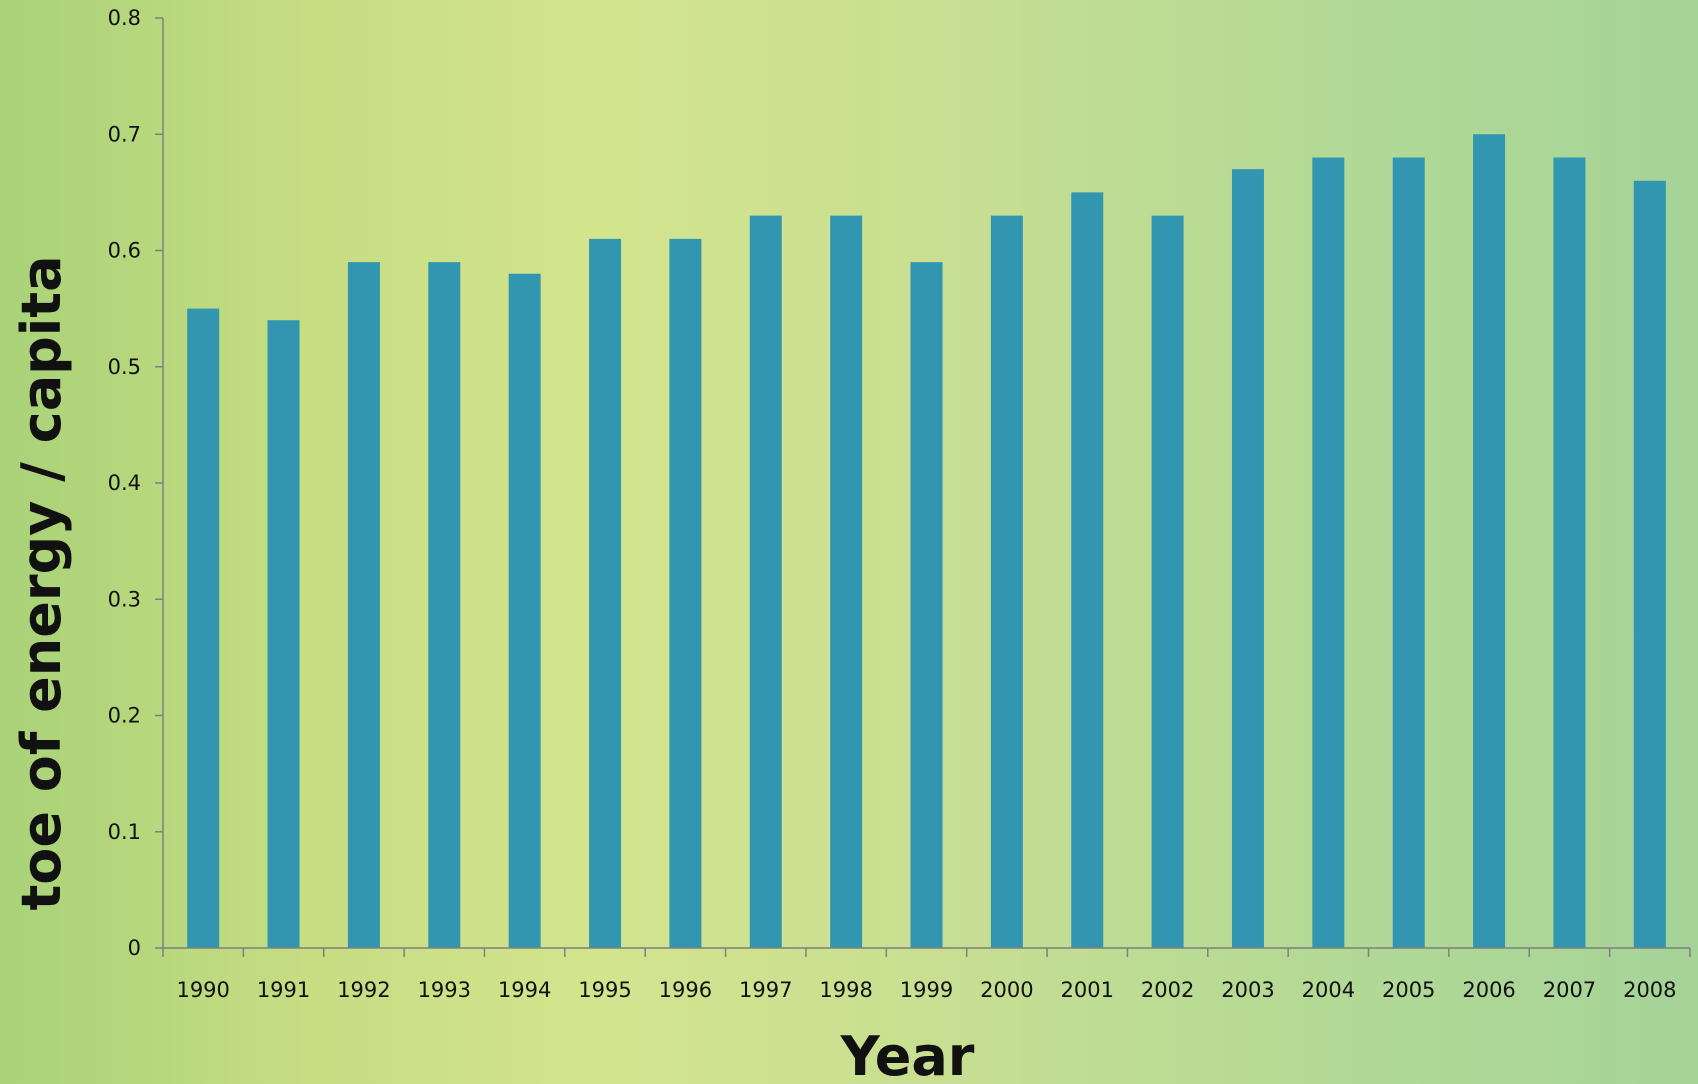 The height and width of the screenshot is (1084, 1698). What do you see at coordinates (1167, 990) in the screenshot?
I see `x-tick-label: 2002` at bounding box center [1167, 990].